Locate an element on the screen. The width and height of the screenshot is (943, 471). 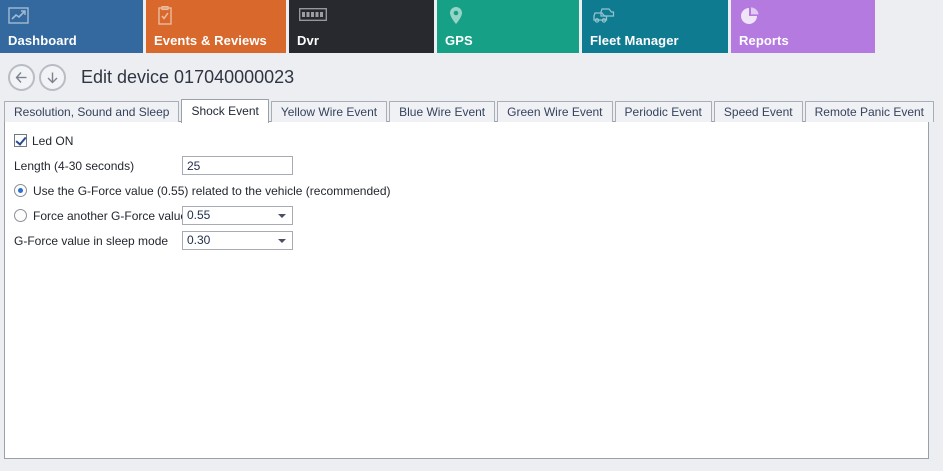
nav-tile-fleet-manager: Fleet Manager is located at coordinates (655, 26).